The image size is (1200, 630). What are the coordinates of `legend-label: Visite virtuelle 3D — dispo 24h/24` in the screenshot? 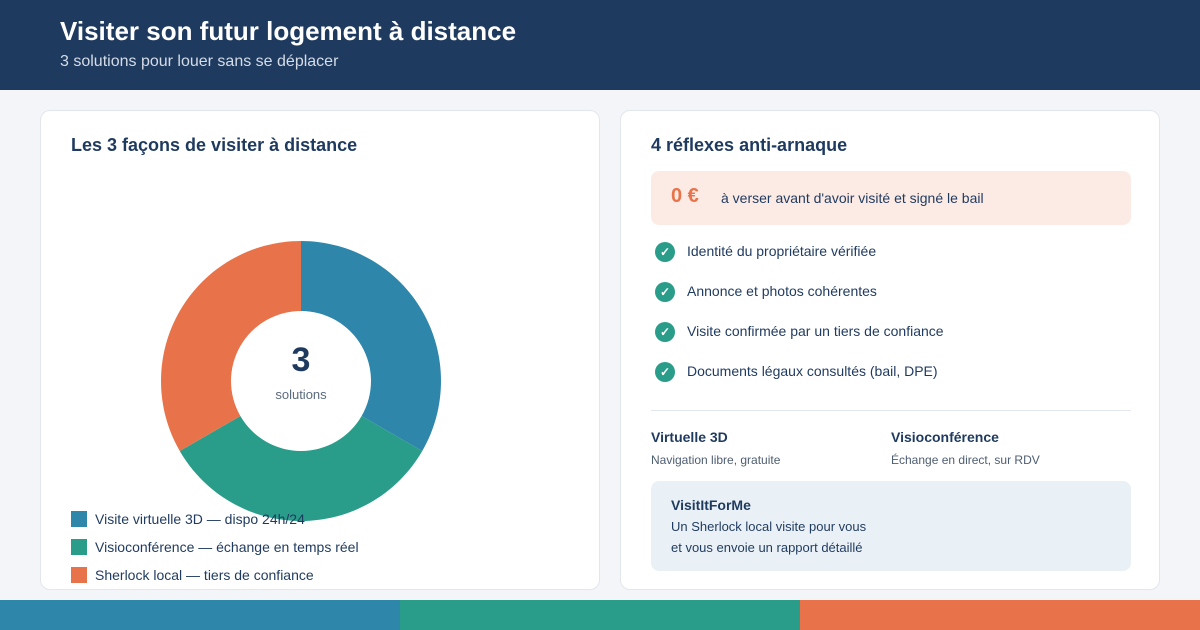 It's located at (200, 519).